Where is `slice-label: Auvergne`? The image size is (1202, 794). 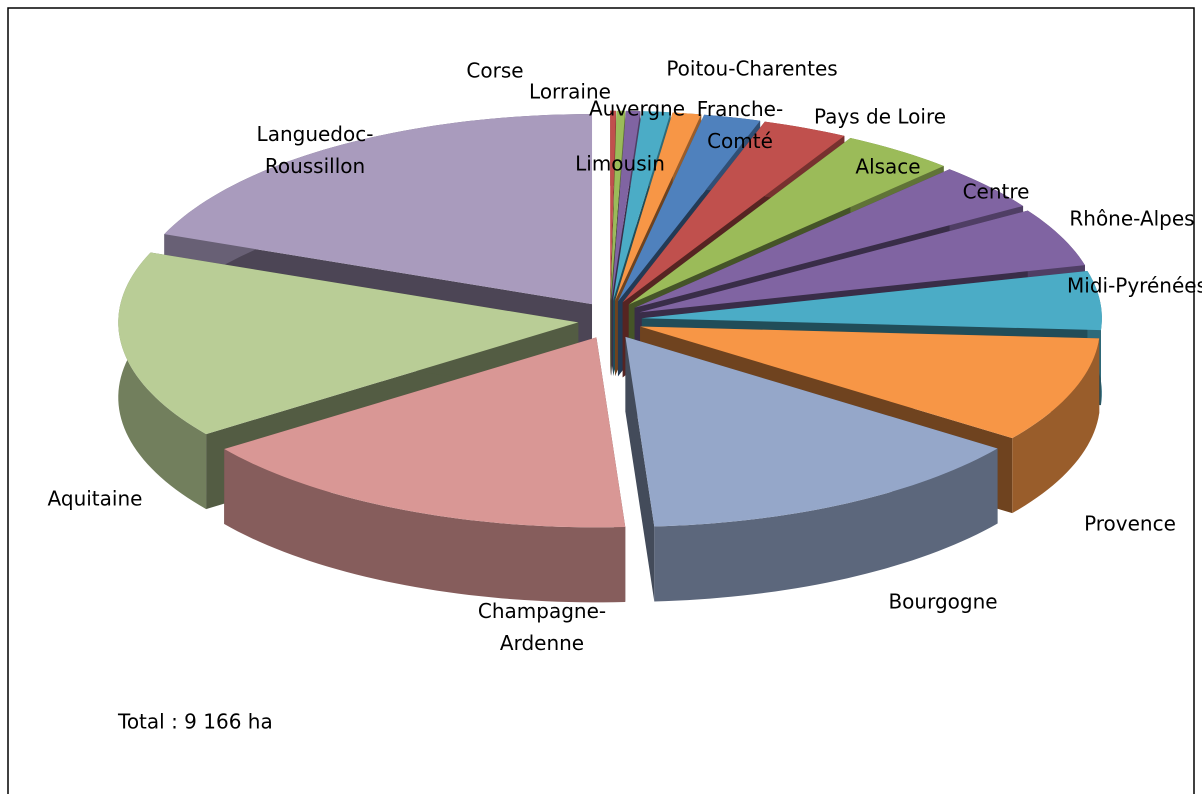
slice-label: Auvergne is located at coordinates (637, 109).